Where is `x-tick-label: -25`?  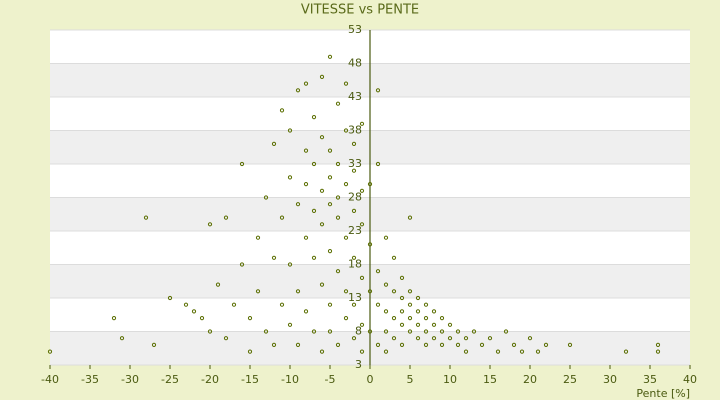 x-tick-label: -25 is located at coordinates (170, 379).